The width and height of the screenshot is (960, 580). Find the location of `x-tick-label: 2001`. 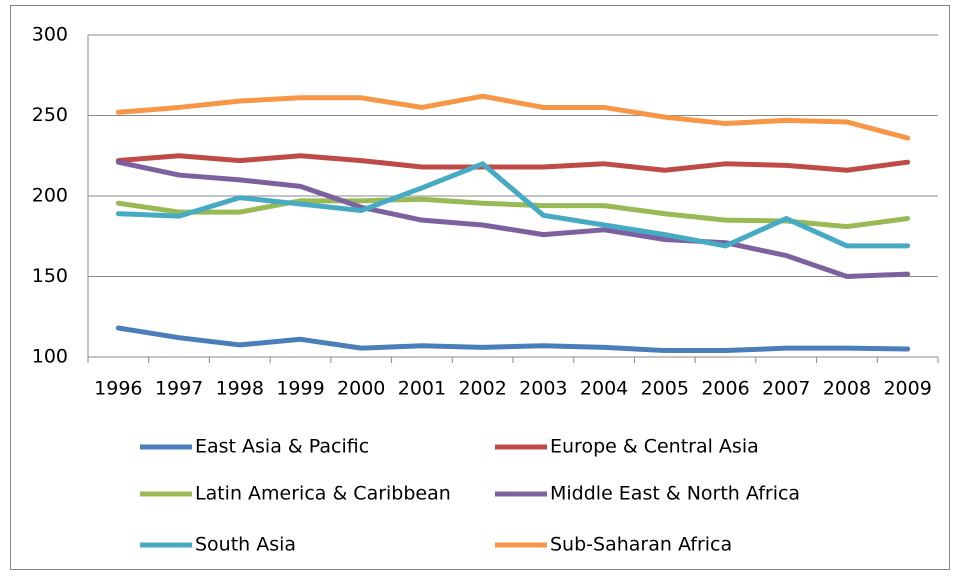

x-tick-label: 2001 is located at coordinates (422, 389).